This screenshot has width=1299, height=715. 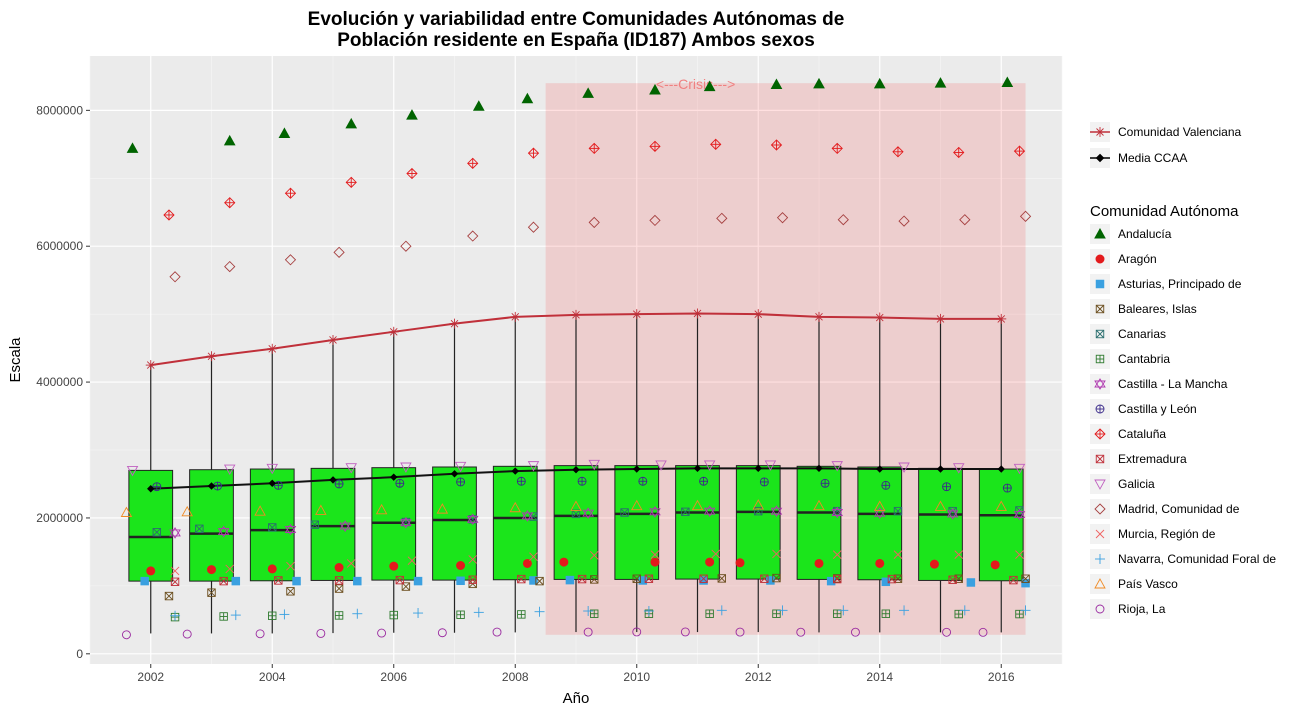 I want to click on x-tick-label: 2004, so click(x=272, y=677).